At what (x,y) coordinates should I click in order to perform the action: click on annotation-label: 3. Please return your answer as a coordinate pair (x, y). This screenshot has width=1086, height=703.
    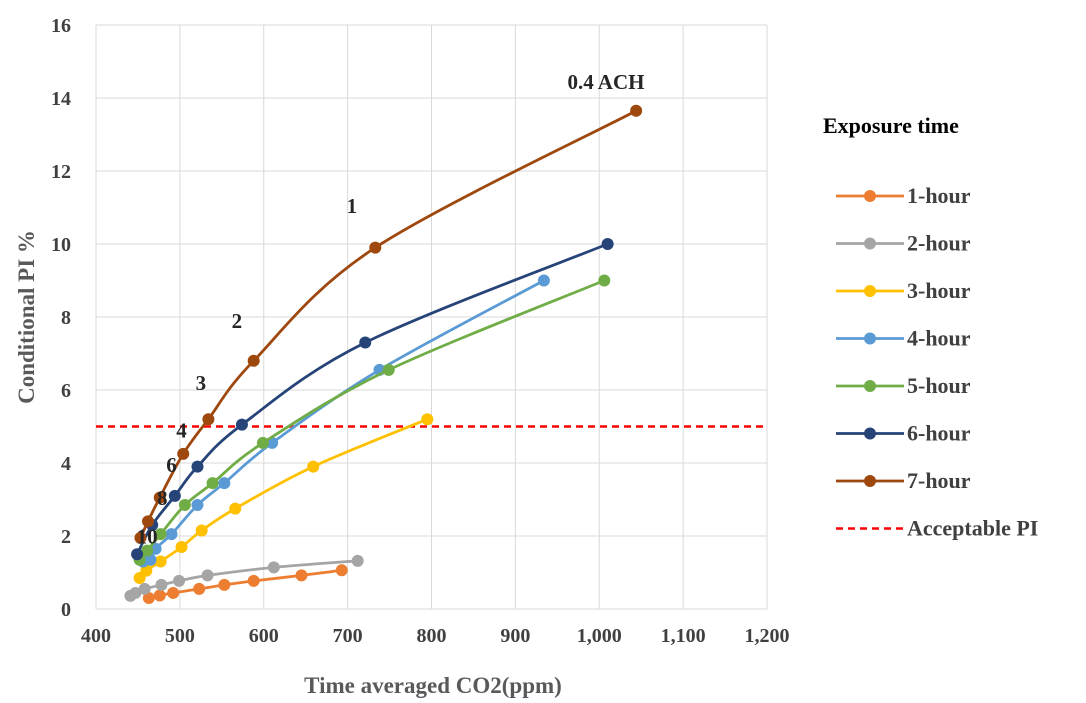
    Looking at the image, I should click on (201, 383).